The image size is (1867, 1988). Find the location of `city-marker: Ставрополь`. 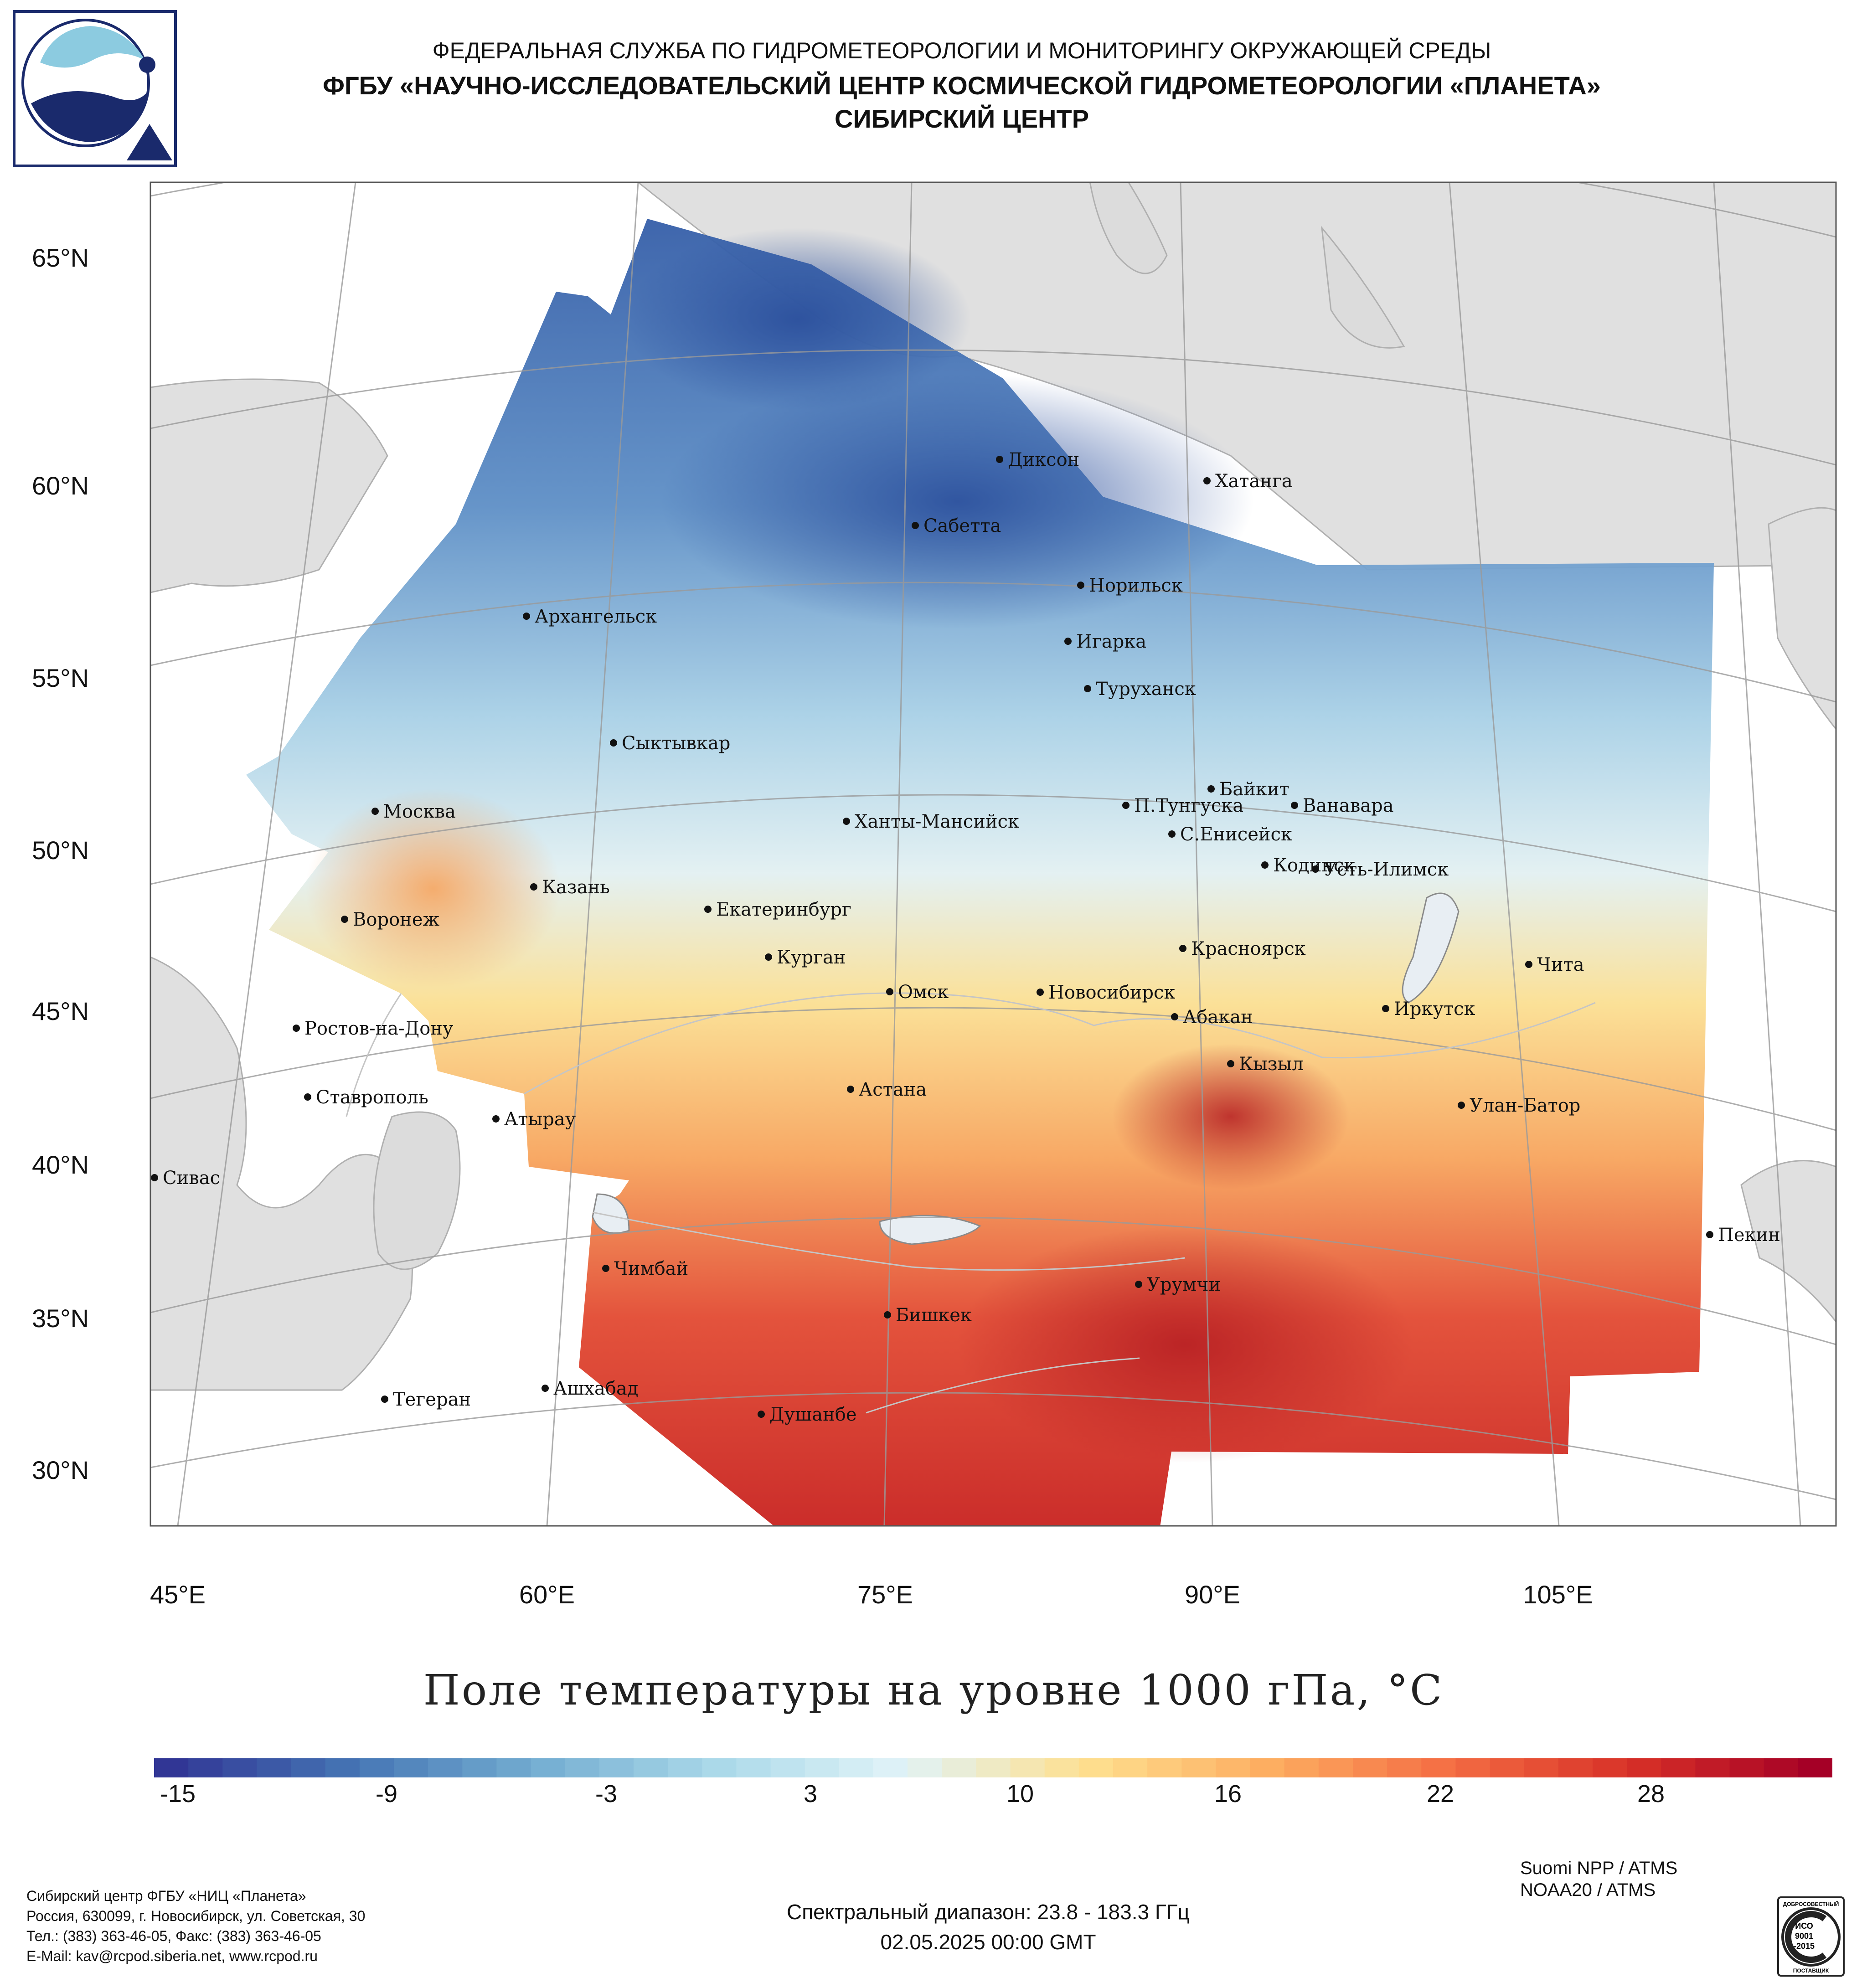

city-marker: Ставрополь is located at coordinates (366, 1097).